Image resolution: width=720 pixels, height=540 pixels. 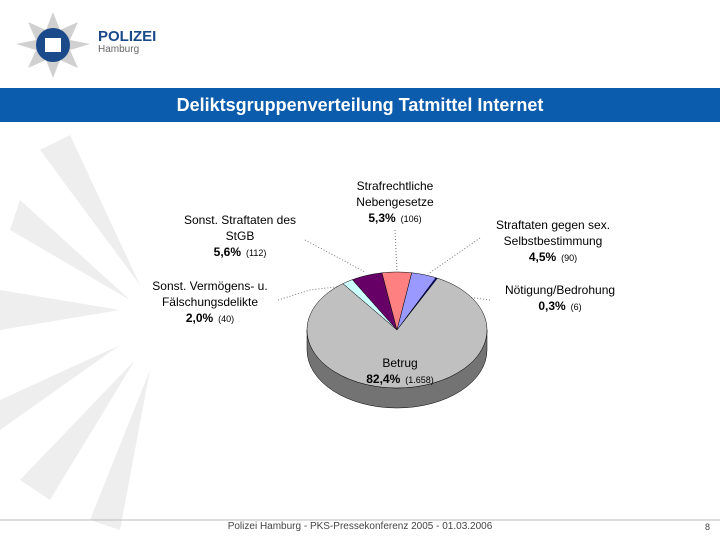 What do you see at coordinates (53, 45) in the screenshot?
I see `logo` at bounding box center [53, 45].